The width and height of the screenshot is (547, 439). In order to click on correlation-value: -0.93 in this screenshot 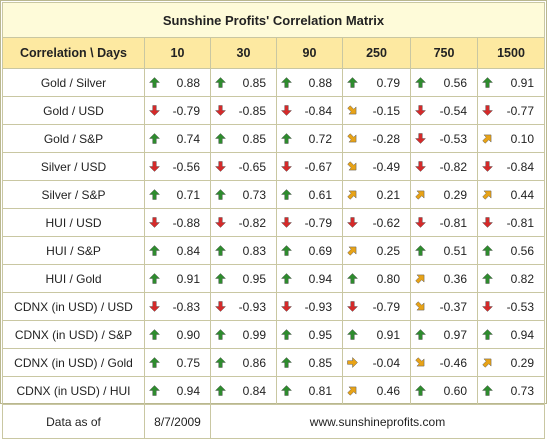, I will do `click(252, 306)`.